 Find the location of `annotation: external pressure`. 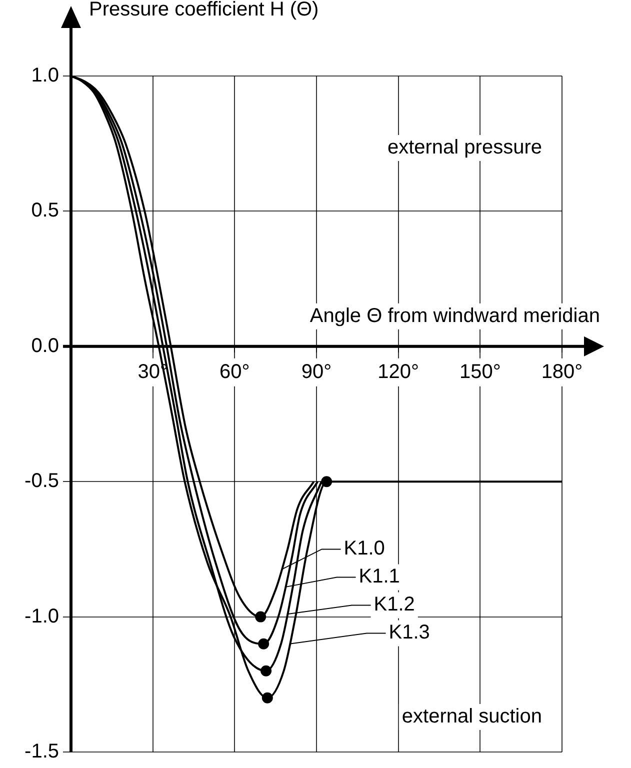

annotation: external pressure is located at coordinates (464, 147).